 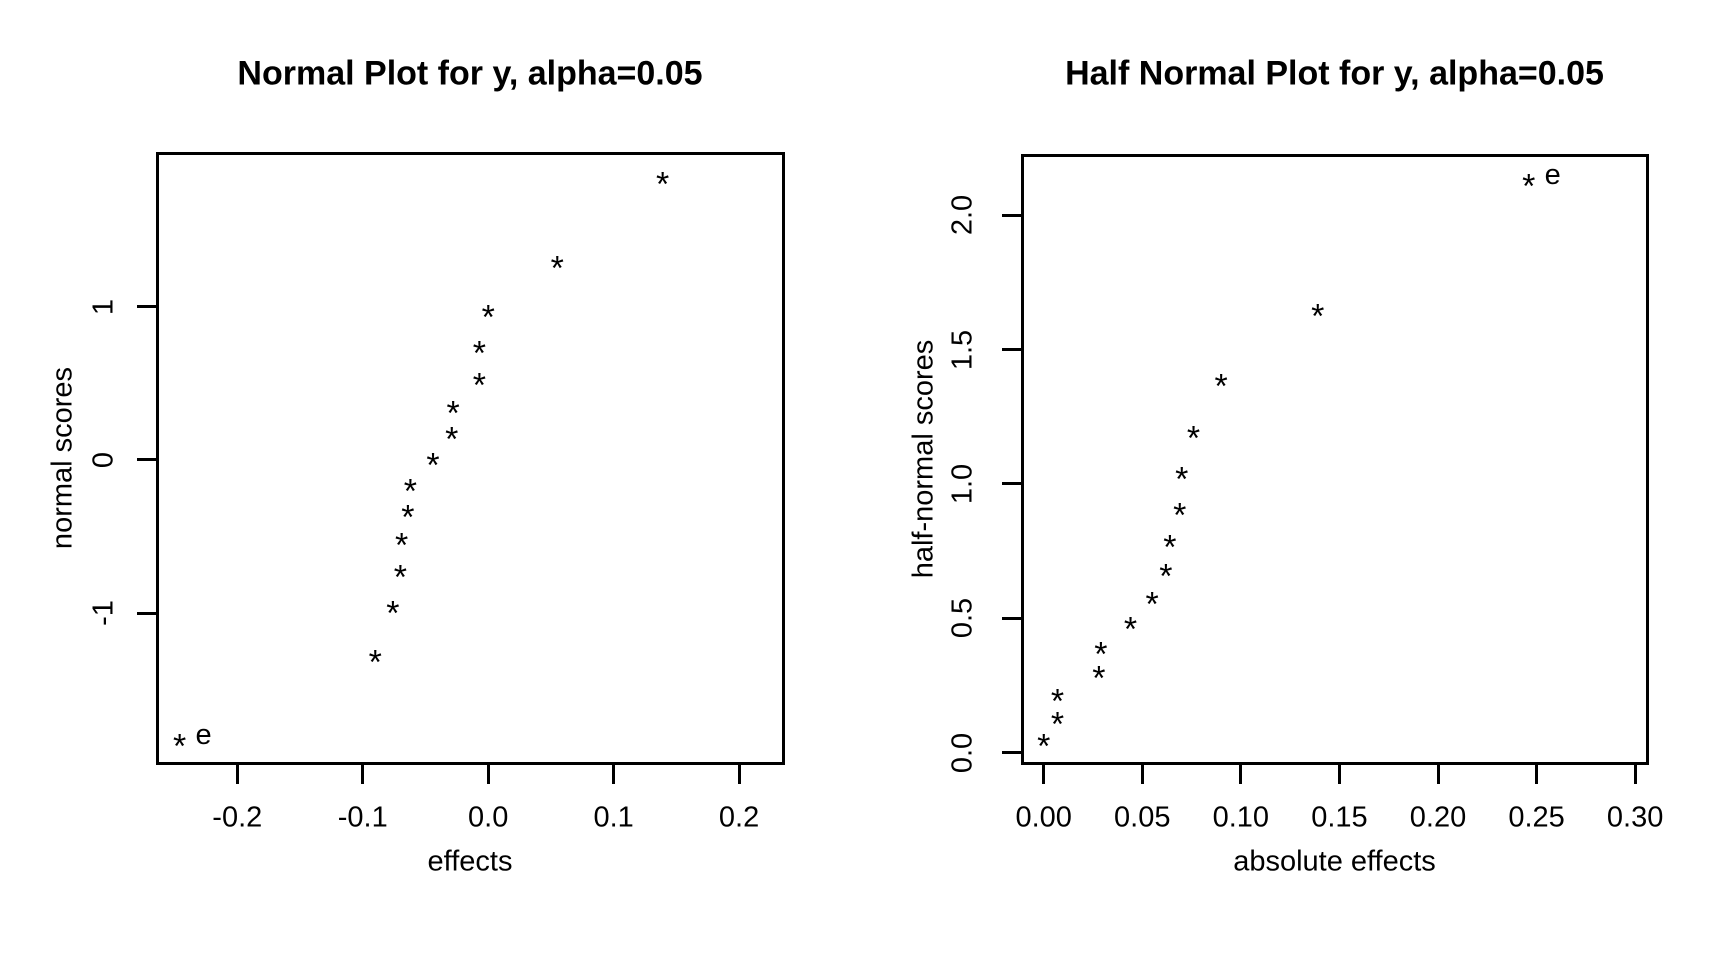 What do you see at coordinates (962, 752) in the screenshot?
I see `y-tick-label: 0.0` at bounding box center [962, 752].